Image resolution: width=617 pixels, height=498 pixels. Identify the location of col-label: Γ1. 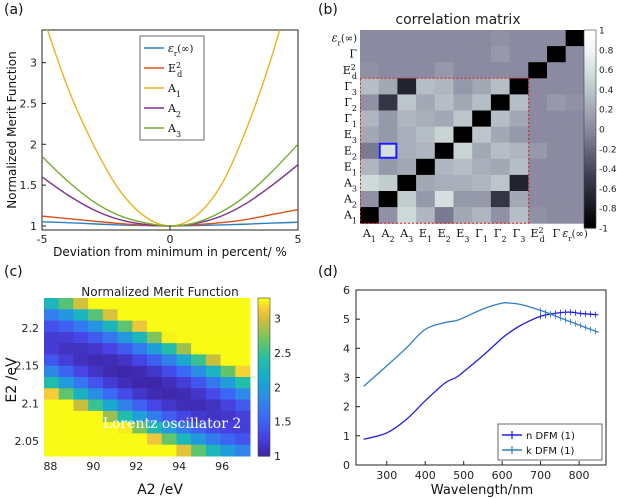
(481, 235).